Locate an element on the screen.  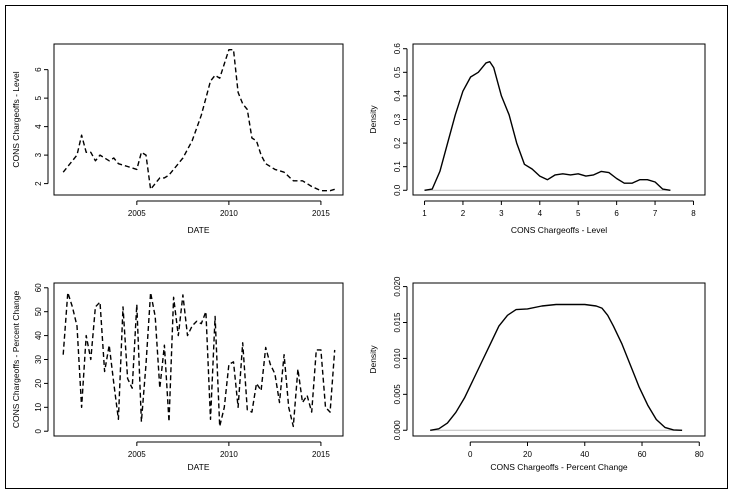
y-tick-label: 0.2 is located at coordinates (397, 143).